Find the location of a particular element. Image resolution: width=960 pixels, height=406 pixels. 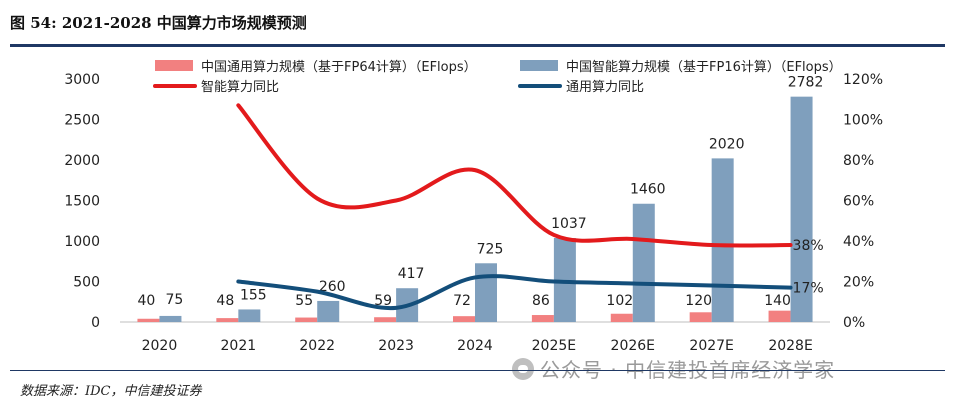

legend-label: 中国通用算力规模（基于FP64计算）（EFlops） is located at coordinates (339, 67).